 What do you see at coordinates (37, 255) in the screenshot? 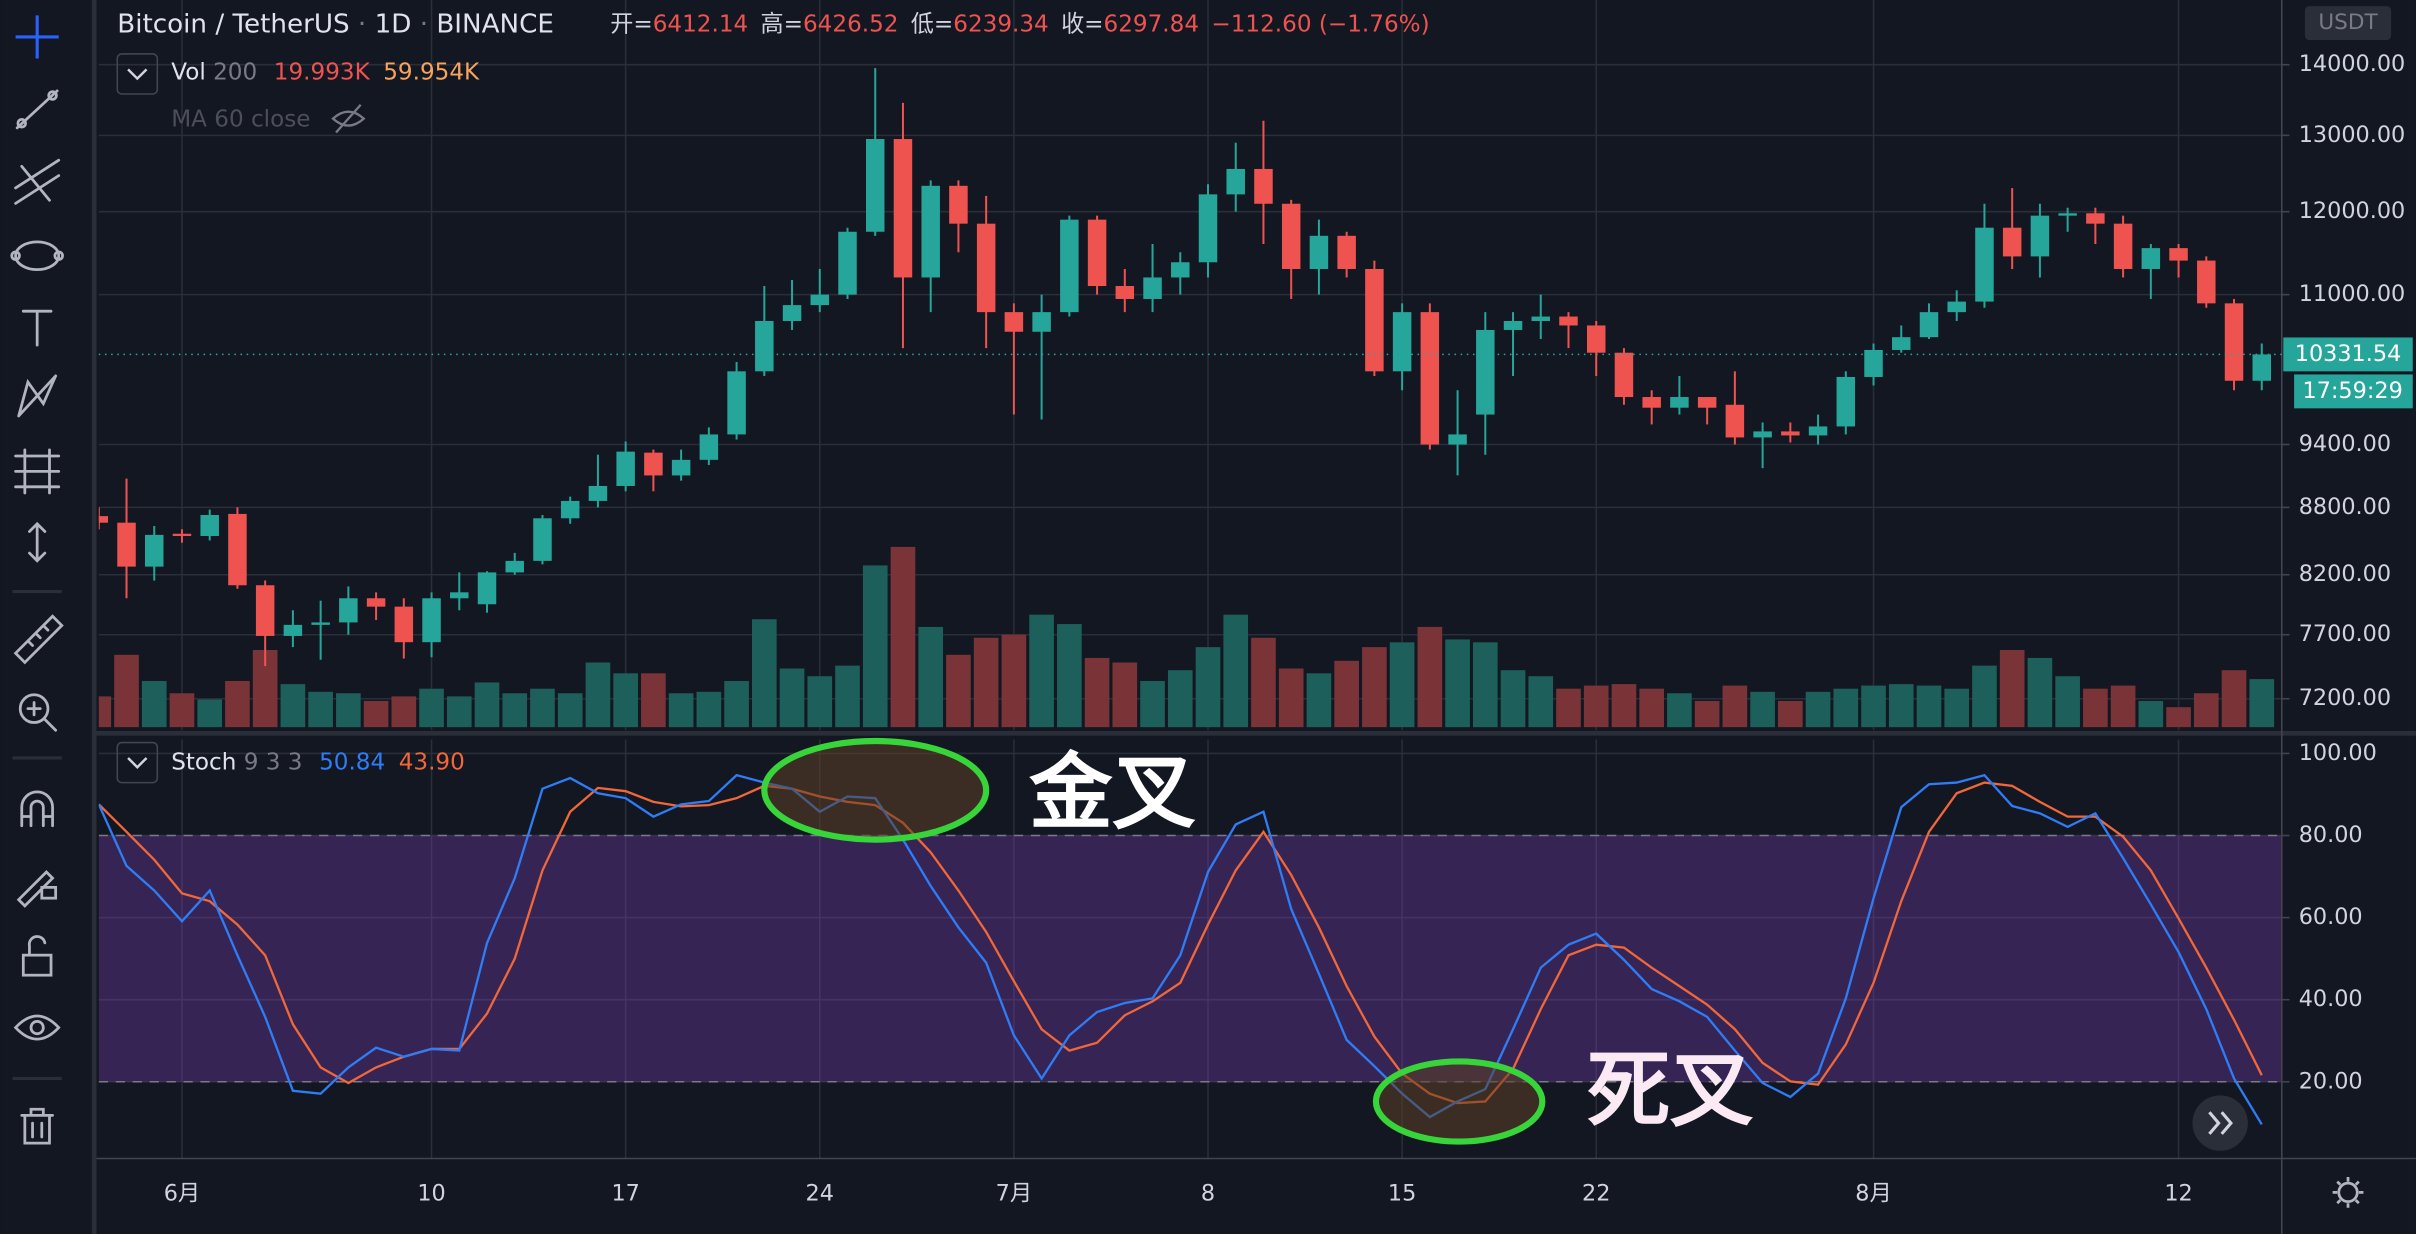
I see `shape-tool` at bounding box center [37, 255].